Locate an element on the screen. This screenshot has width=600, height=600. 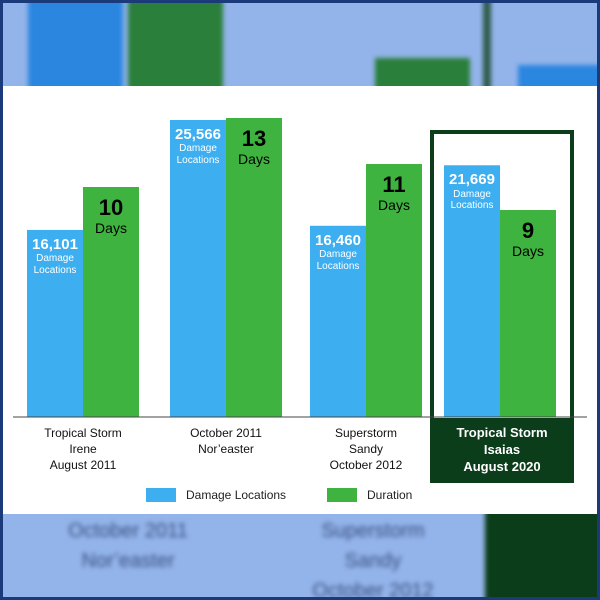
x-axis-label-line: Irene is located at coordinates (83, 449).